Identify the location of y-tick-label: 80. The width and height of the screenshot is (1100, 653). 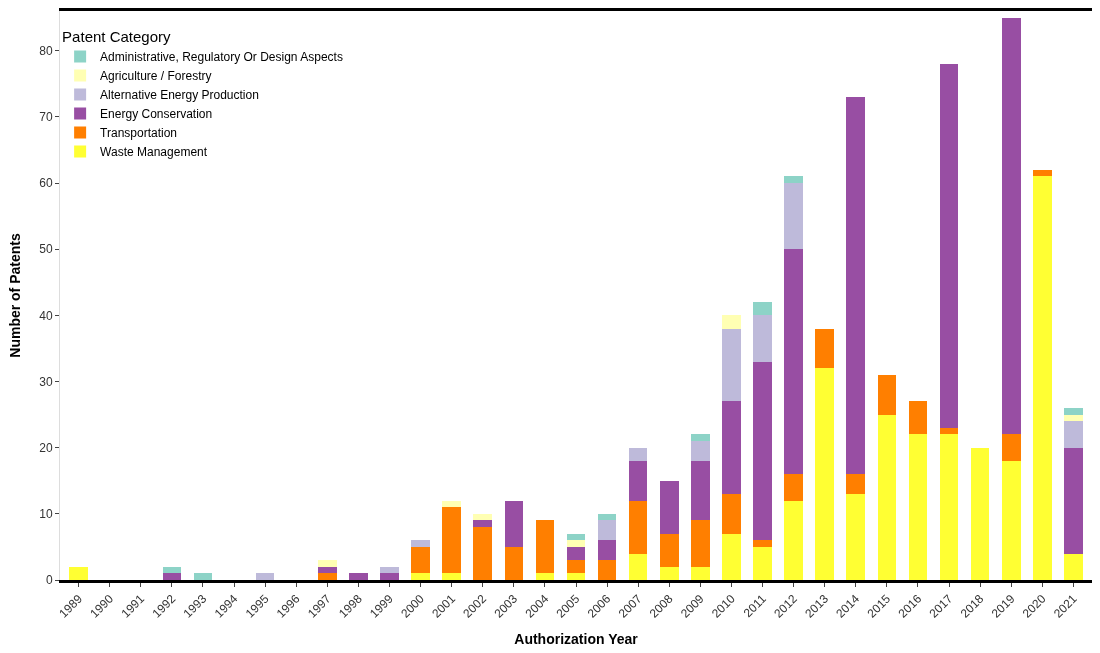
(46, 50).